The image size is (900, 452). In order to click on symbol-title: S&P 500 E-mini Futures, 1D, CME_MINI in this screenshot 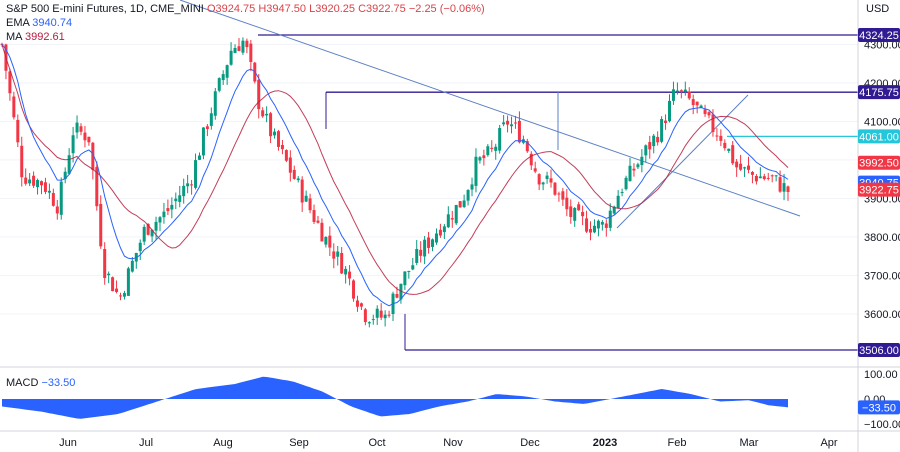, I will do `click(105, 9)`.